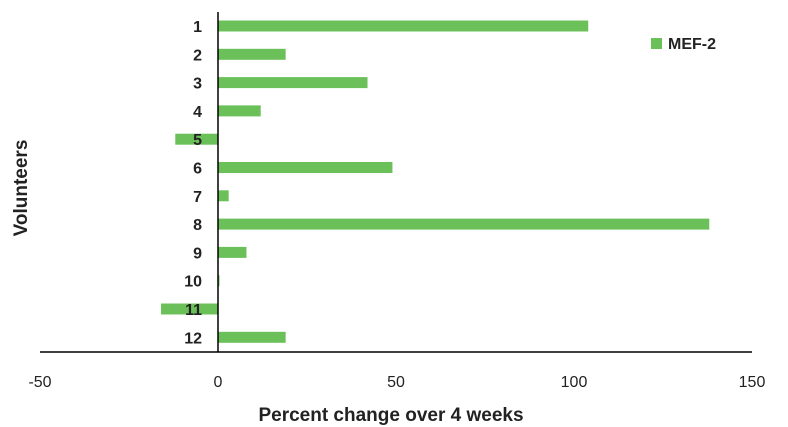 The height and width of the screenshot is (427, 788). Describe the element at coordinates (218, 382) in the screenshot. I see `x-tick-label: 0` at that location.